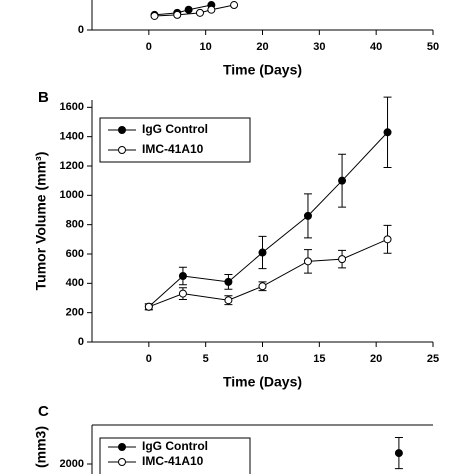 Image resolution: width=474 pixels, height=474 pixels. What do you see at coordinates (319, 359) in the screenshot?
I see `x-tick-label: 15` at bounding box center [319, 359].